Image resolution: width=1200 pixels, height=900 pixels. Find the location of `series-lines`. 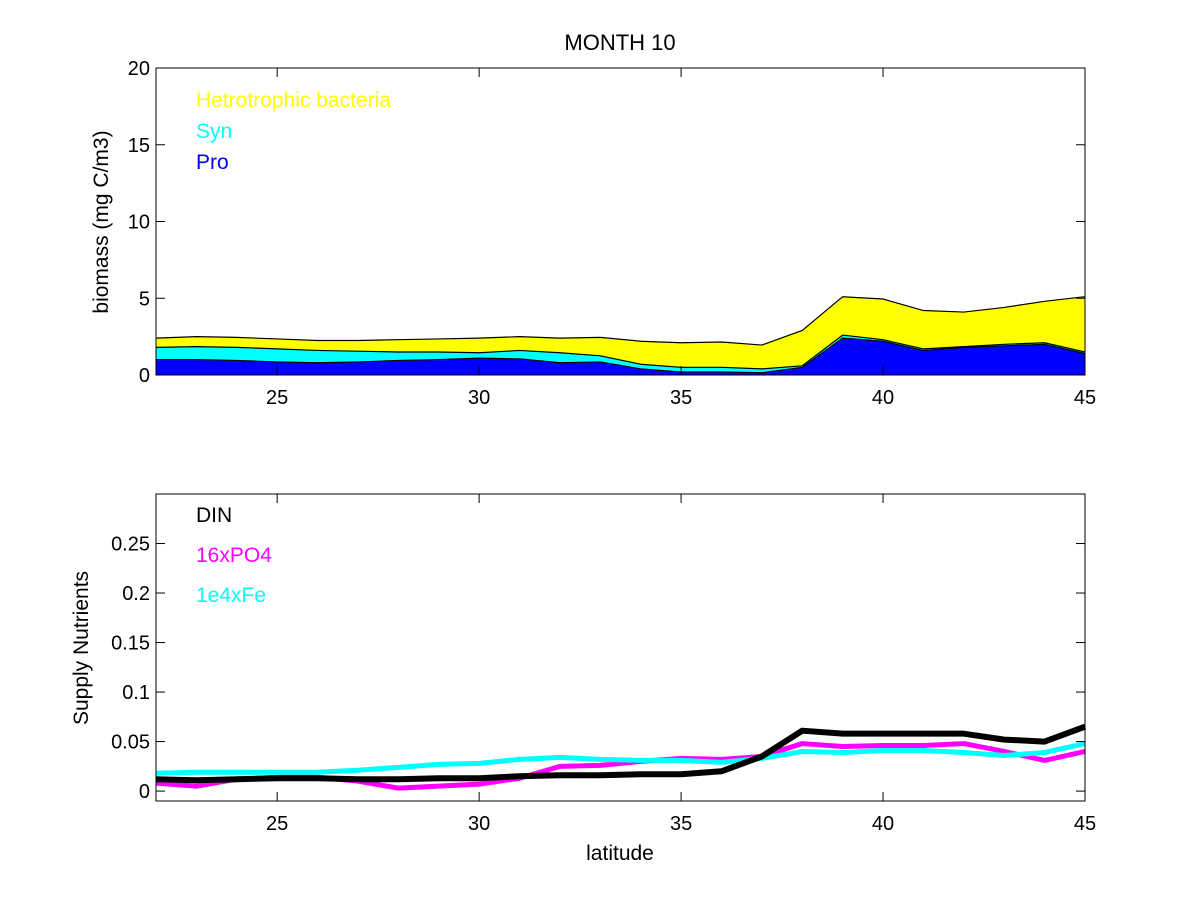

series-lines is located at coordinates (621, 757).